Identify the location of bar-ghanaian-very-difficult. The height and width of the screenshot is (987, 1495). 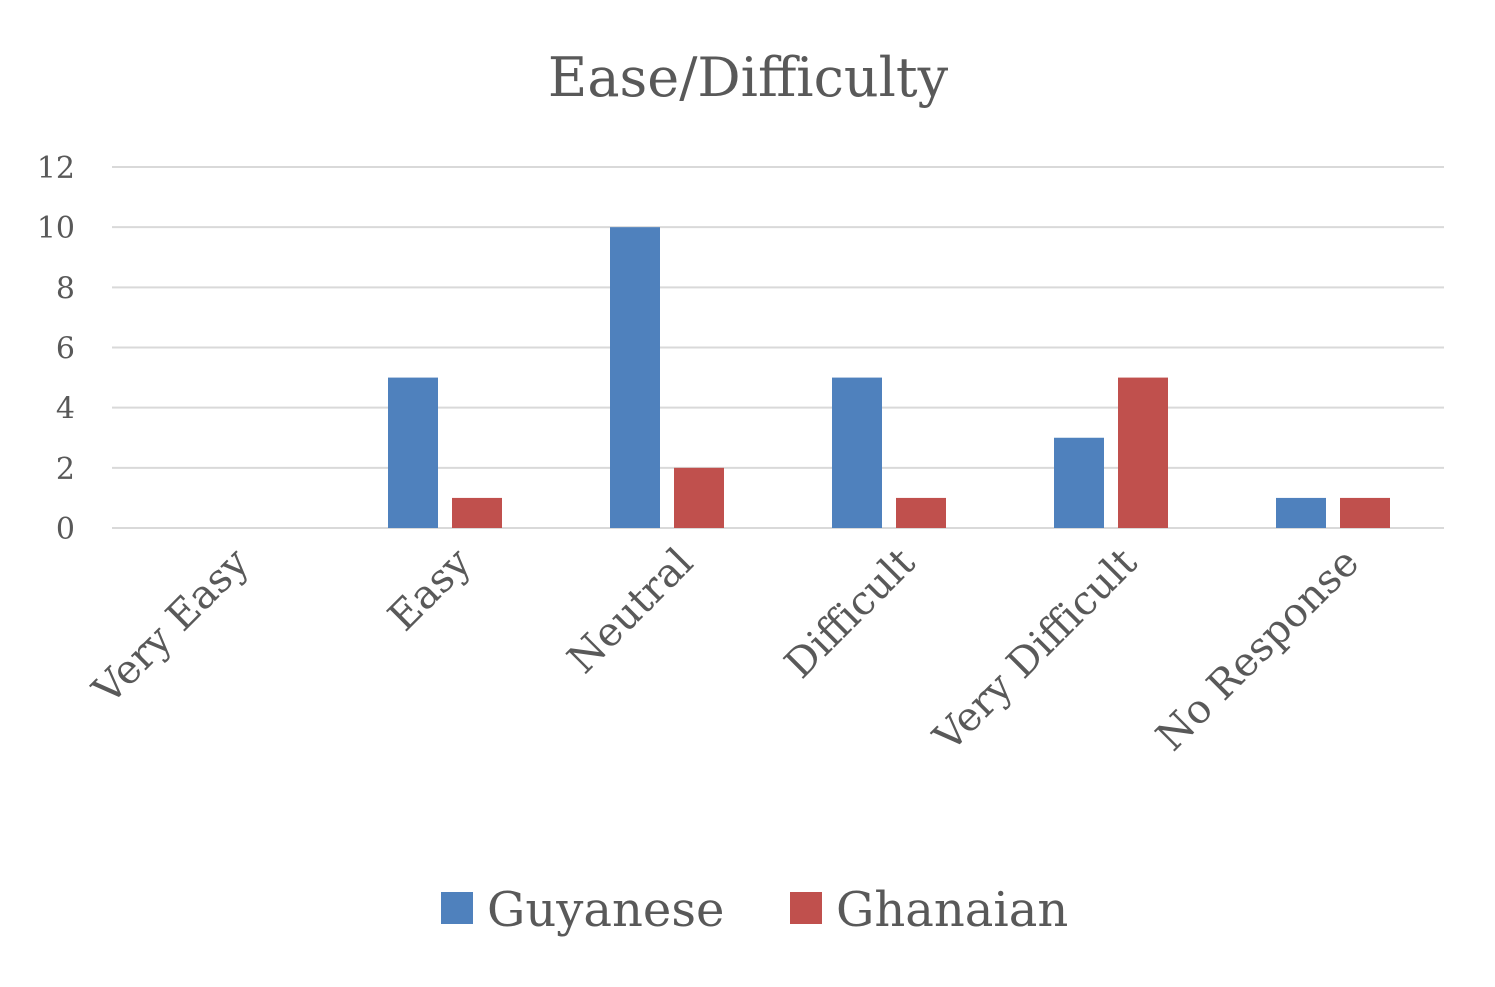
(1143, 452).